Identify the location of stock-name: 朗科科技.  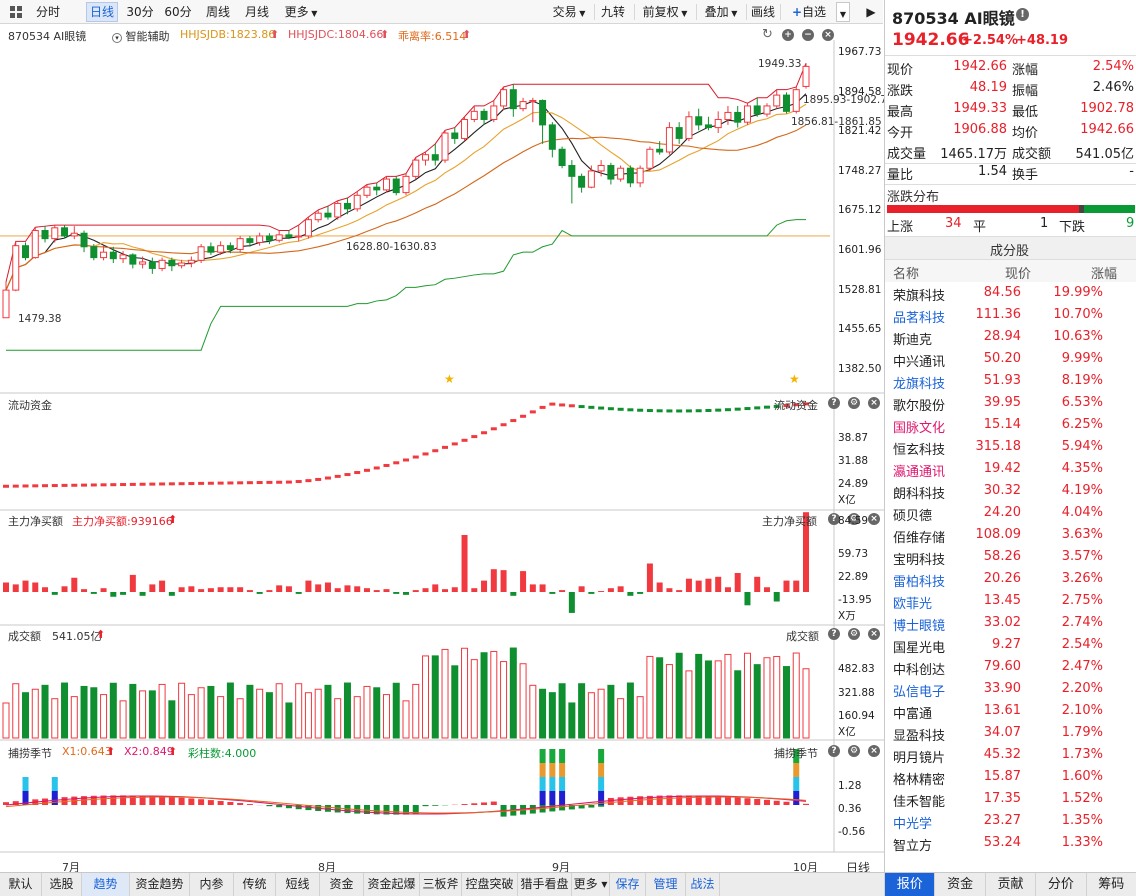
(919, 494).